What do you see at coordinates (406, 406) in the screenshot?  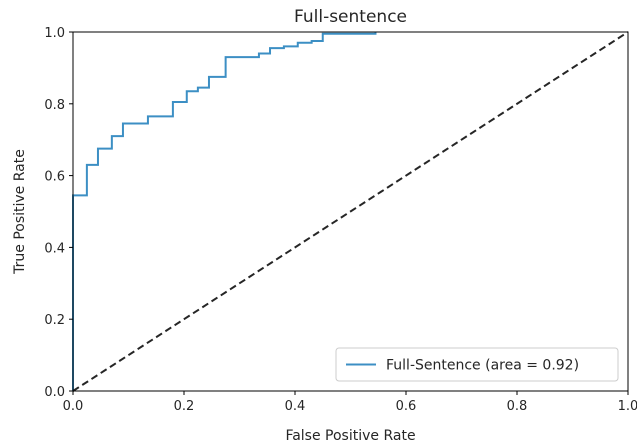 I see `x-tick-label: 0.6` at bounding box center [406, 406].